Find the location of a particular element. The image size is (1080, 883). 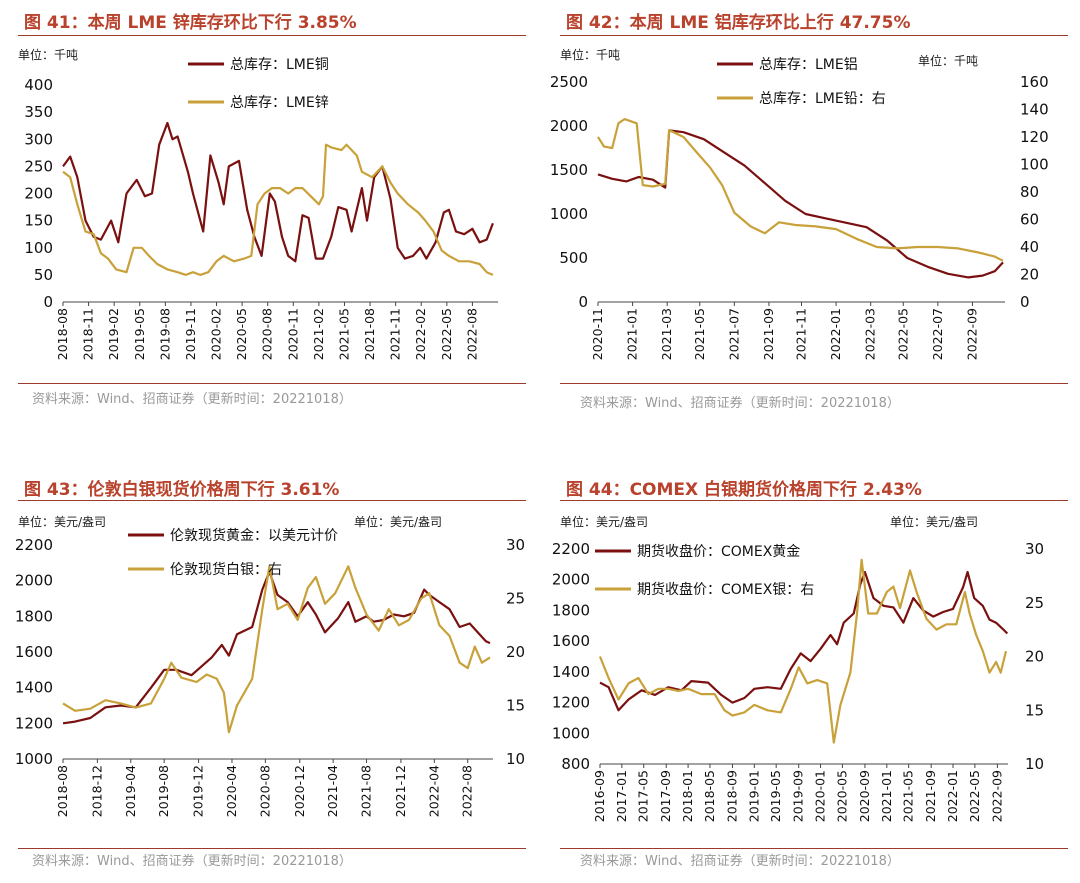

y-tick-label: 100 is located at coordinates (38, 248).